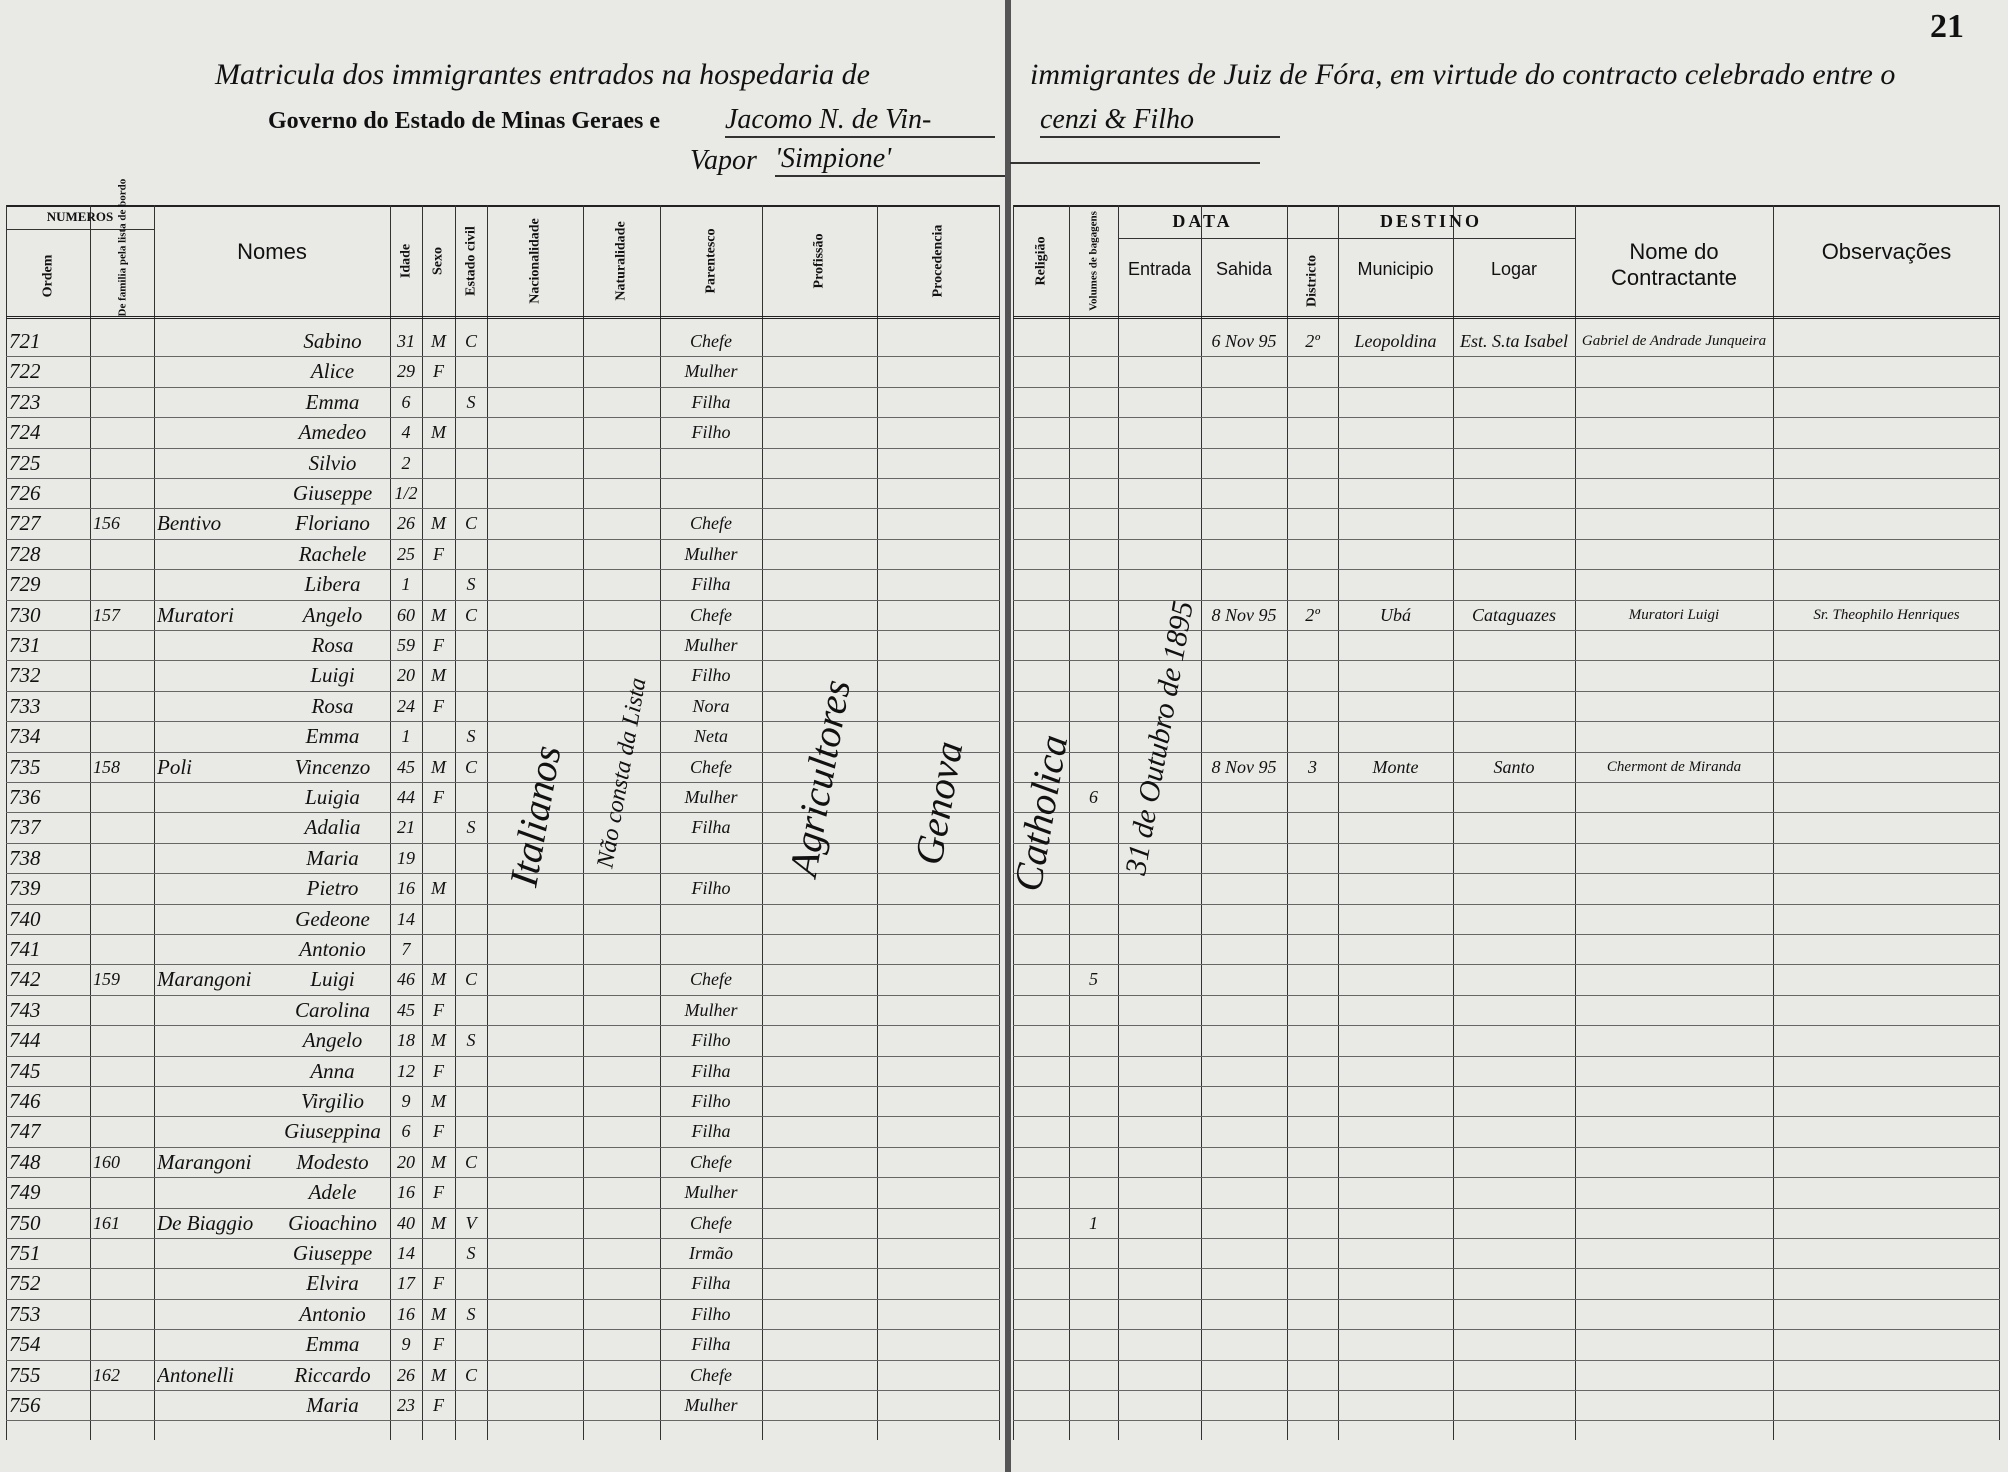 This screenshot has height=1472, width=2008. Describe the element at coordinates (1008, 736) in the screenshot. I see `gutter` at that location.